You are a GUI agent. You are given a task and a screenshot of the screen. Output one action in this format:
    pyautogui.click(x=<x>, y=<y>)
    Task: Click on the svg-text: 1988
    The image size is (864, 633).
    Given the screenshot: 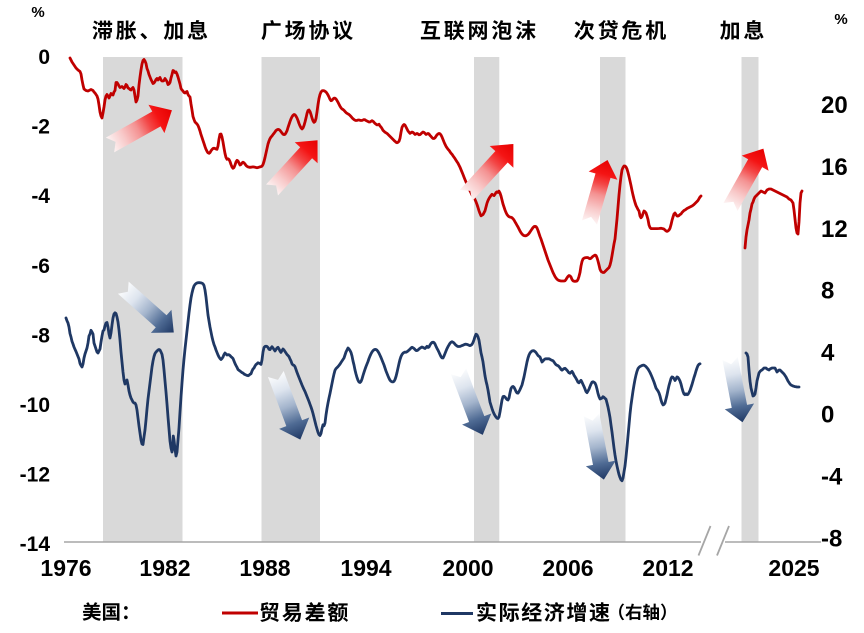 What is the action you would take?
    pyautogui.click(x=264, y=568)
    